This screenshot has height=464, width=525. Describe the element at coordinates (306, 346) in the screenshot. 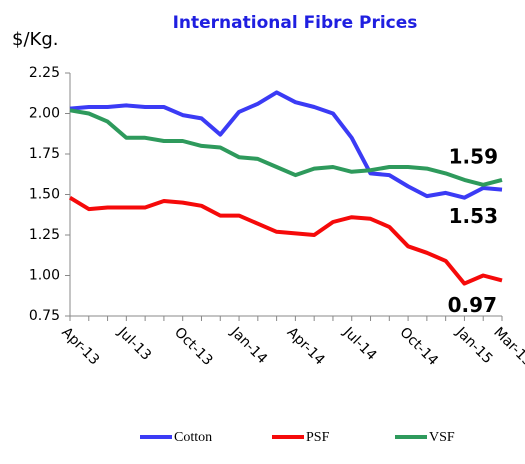

I see `x-tick-label: Apr-14` at that location.